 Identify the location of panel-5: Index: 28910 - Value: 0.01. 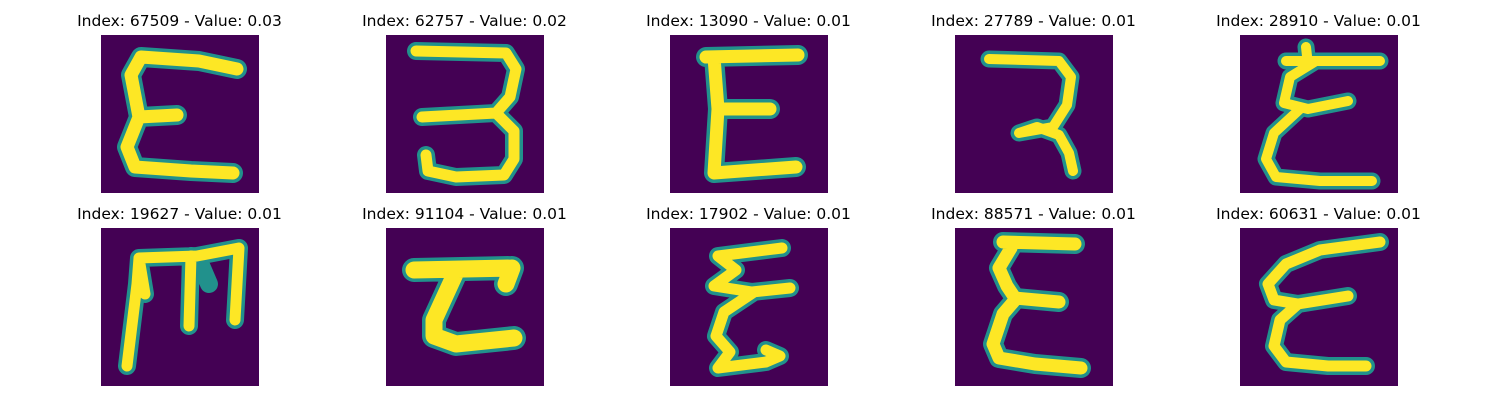
(1318, 104).